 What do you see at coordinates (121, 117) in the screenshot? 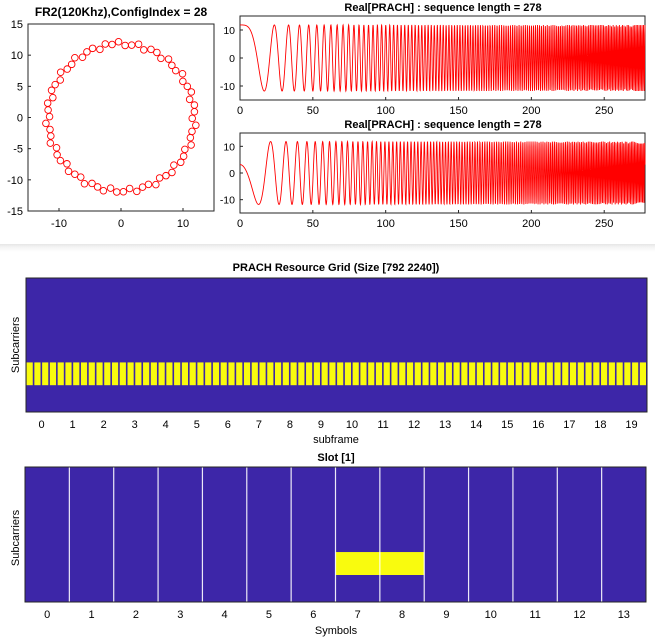
I see `constellation-points` at bounding box center [121, 117].